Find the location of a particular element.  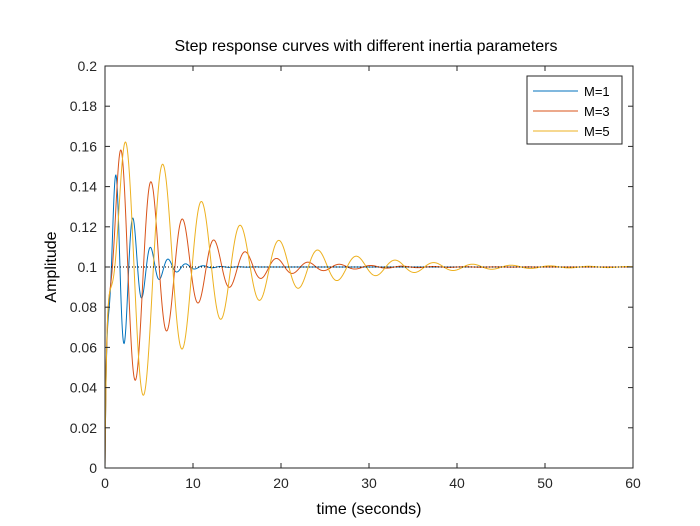

y-tick-label: 0.16 is located at coordinates (83, 146).